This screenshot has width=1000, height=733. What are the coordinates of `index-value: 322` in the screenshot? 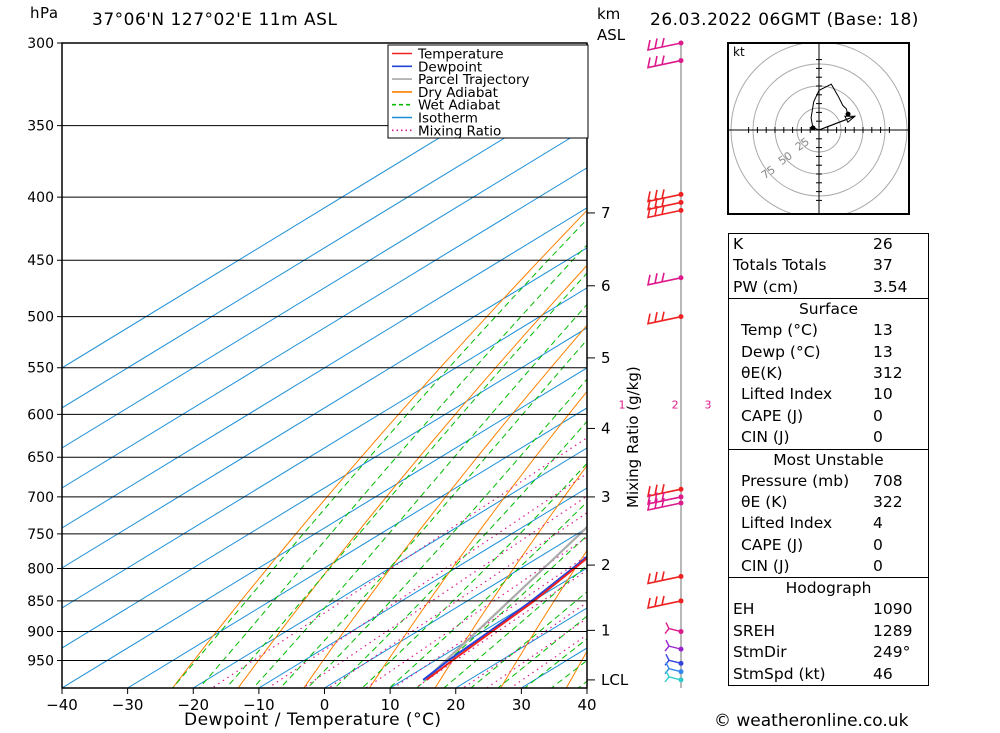 It's located at (888, 501).